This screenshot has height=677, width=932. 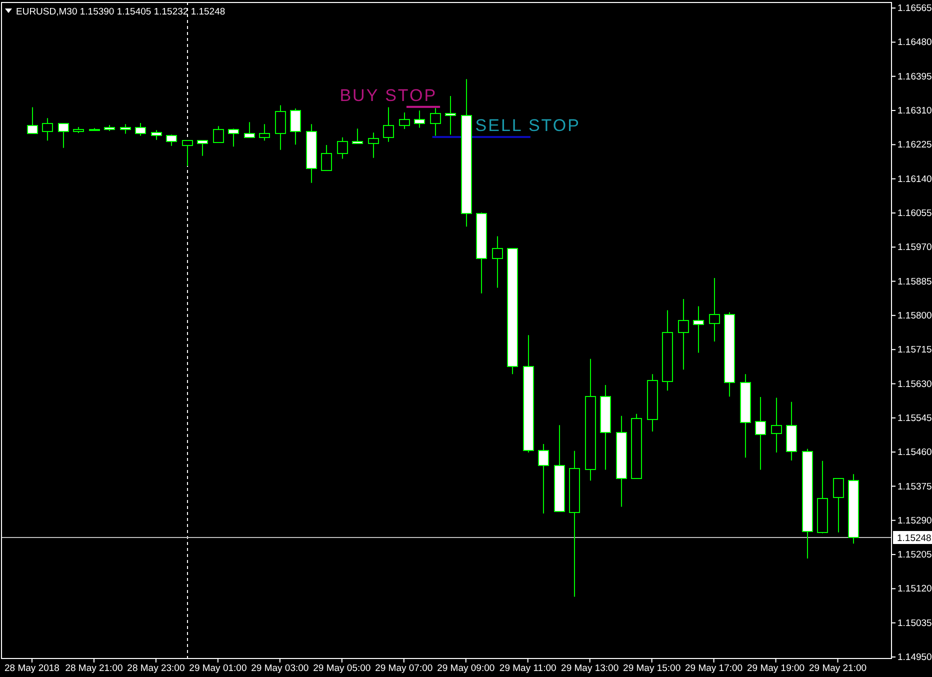 What do you see at coordinates (914, 538) in the screenshot?
I see `ref-line-label: 1.15248` at bounding box center [914, 538].